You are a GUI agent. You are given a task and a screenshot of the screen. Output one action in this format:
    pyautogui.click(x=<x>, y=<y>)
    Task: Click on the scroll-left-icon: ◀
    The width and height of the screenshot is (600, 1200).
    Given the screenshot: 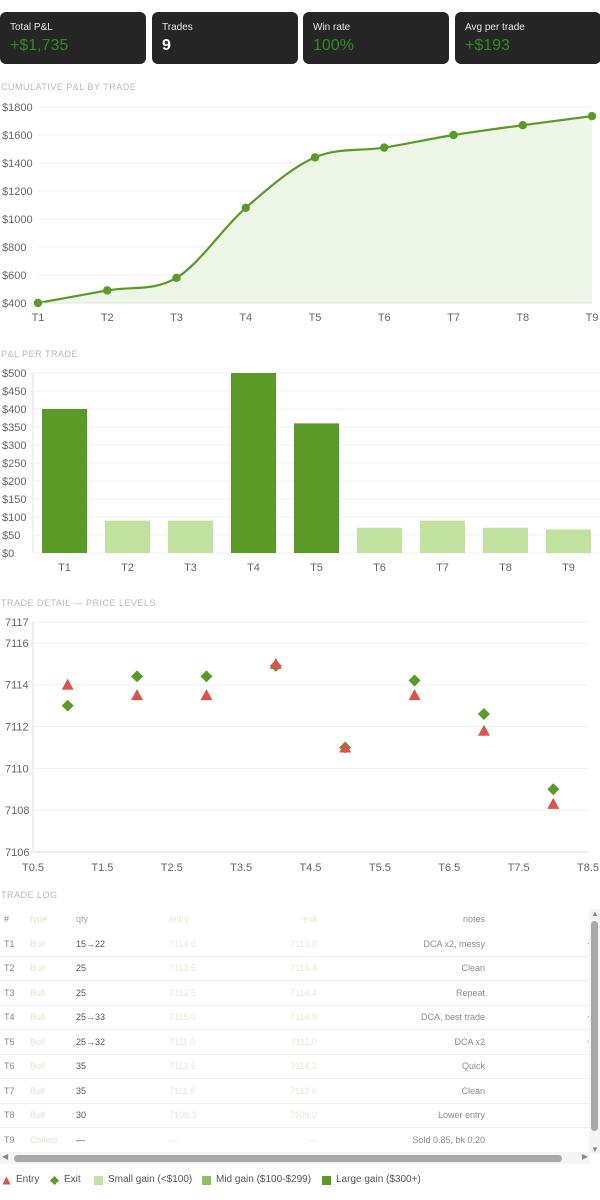 What is the action you would take?
    pyautogui.click(x=5, y=1156)
    